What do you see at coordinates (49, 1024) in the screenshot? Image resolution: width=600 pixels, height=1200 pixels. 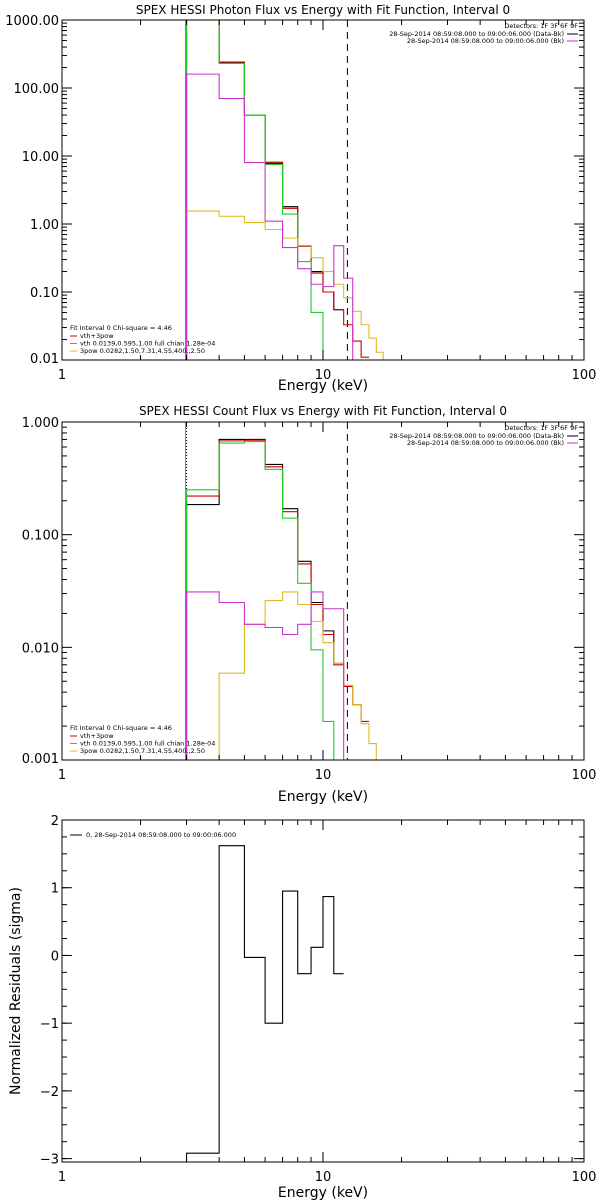 I see `y-tick-label: −1` at bounding box center [49, 1024].